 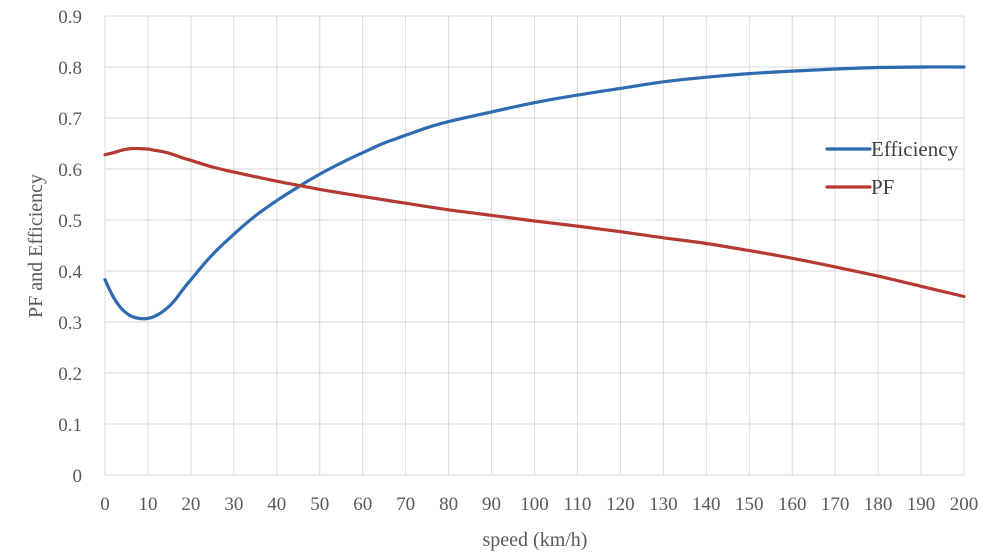 I want to click on y-tick-label: 0.7, so click(x=70, y=119).